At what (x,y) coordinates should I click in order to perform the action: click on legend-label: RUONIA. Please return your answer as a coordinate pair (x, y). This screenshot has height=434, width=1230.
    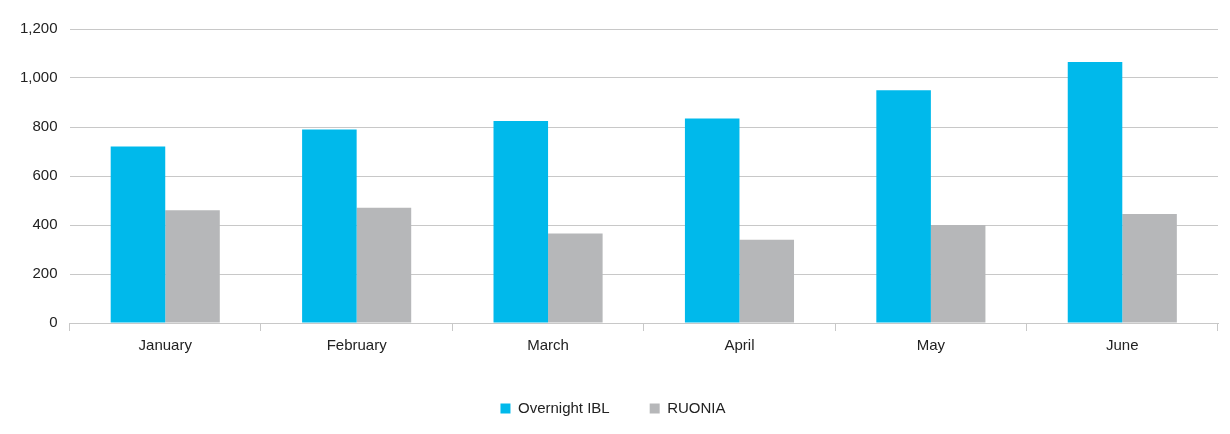
    Looking at the image, I should click on (696, 407).